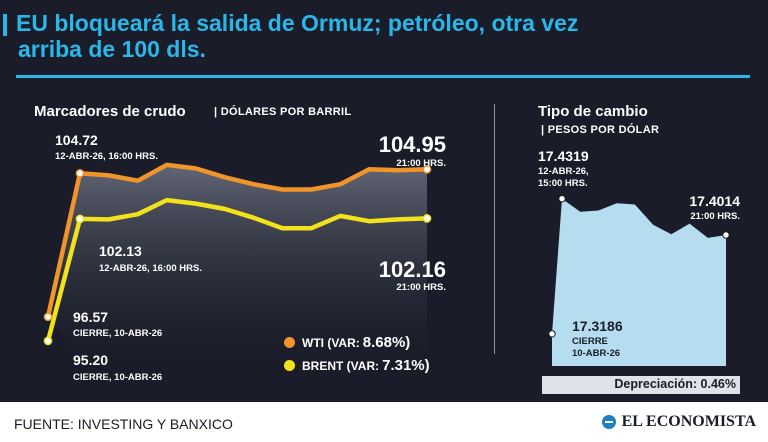 The image size is (768, 442). Describe the element at coordinates (283, 112) in the screenshot. I see `crude-panel-unit: | DÓLARES POR BARRIL` at that location.